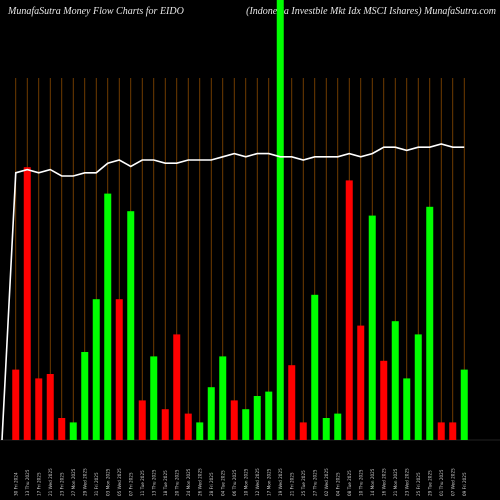 This screenshot has width=500, height=500. Describe the element at coordinates (268, 482) in the screenshot. I see `x-tick-label: 17 Mon 2025` at that location.